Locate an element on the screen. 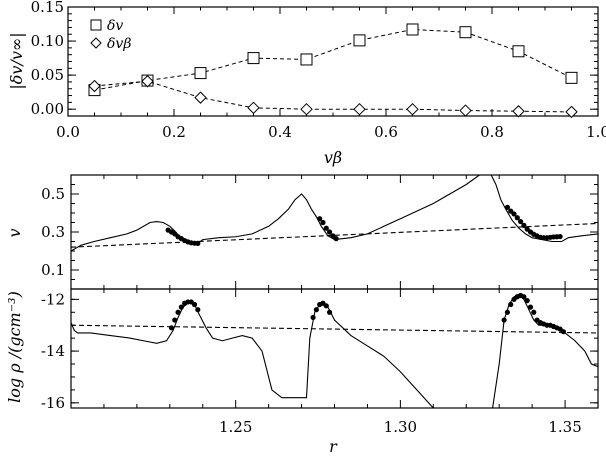  profile-line-middle is located at coordinates (334, 213).